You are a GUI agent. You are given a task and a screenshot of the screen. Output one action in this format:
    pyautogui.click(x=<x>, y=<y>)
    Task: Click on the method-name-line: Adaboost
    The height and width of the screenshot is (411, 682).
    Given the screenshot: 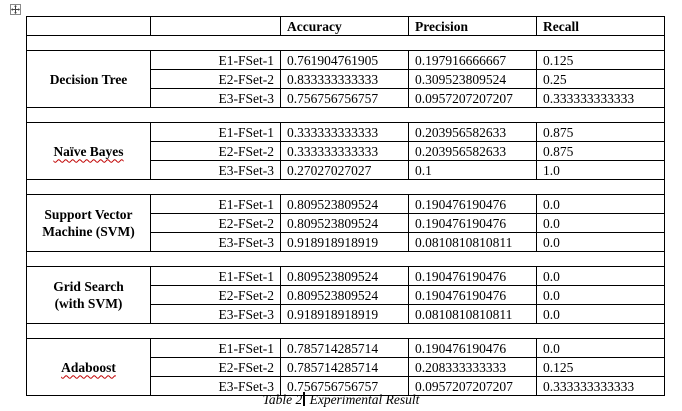 What is the action you would take?
    pyautogui.click(x=88, y=367)
    